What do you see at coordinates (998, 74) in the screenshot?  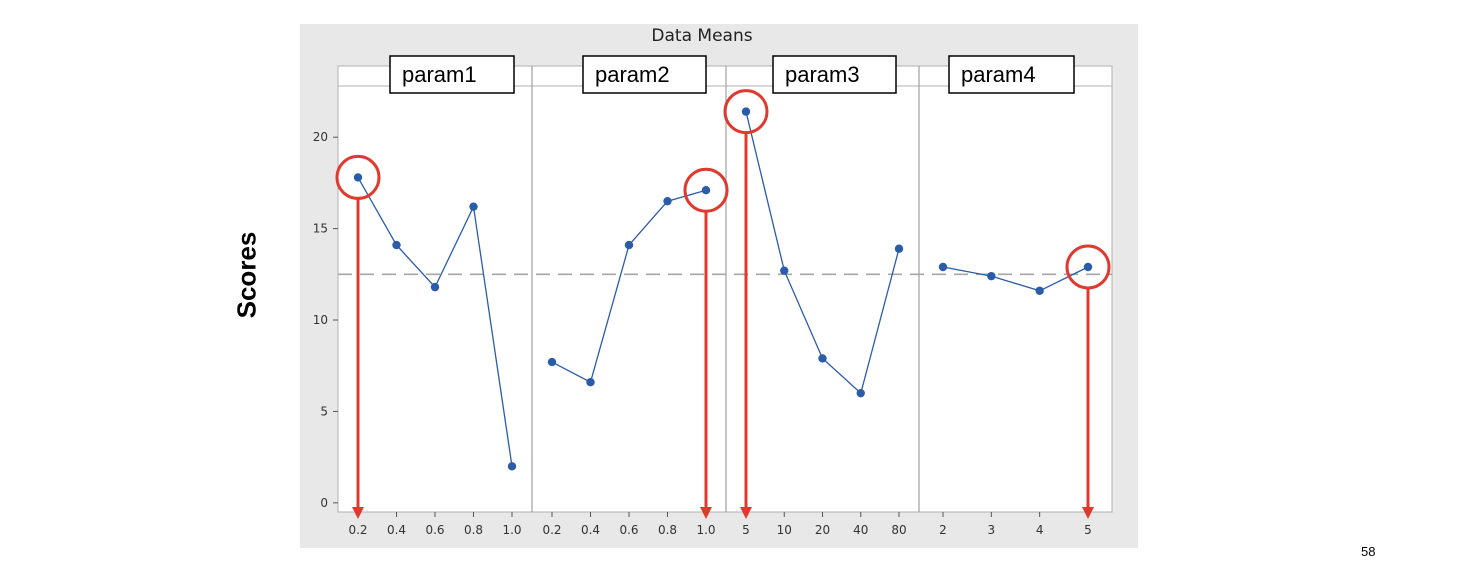 I see `panel-label: param4` at bounding box center [998, 74].